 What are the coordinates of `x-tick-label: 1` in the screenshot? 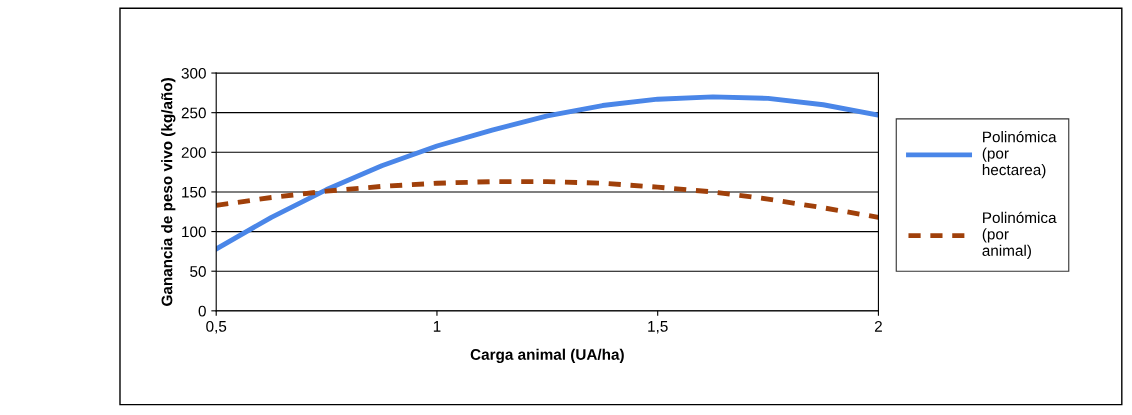 It's located at (437, 326).